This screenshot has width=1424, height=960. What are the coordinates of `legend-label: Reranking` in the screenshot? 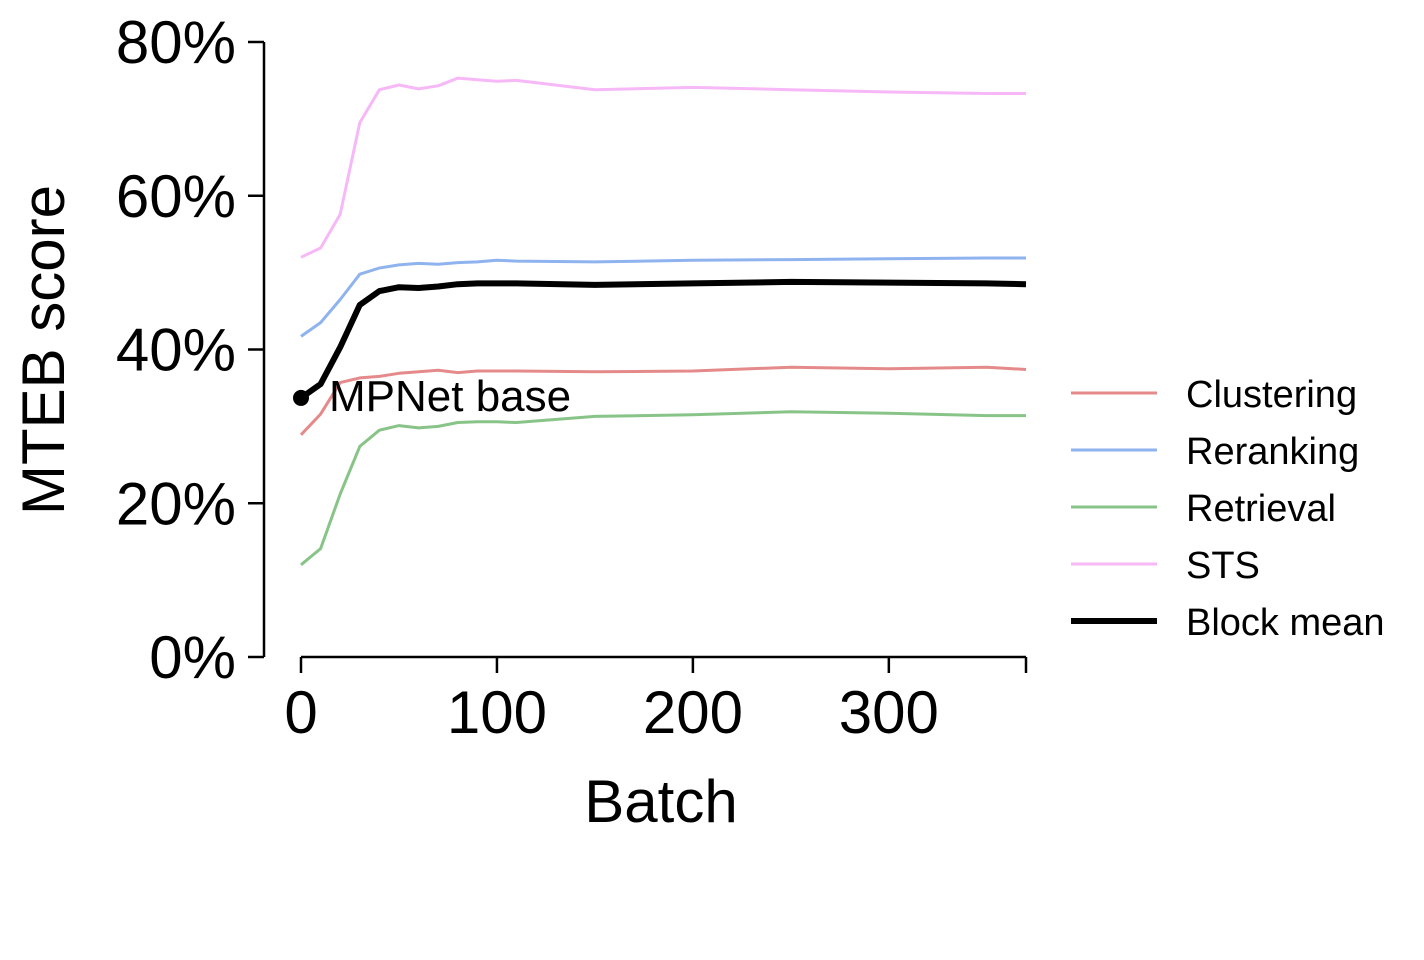 It's located at (1272, 452).